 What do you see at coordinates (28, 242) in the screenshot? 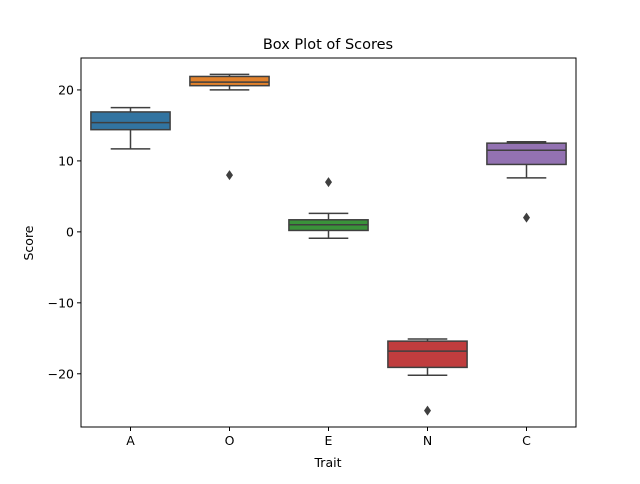
I see `y-axis-label: Score` at bounding box center [28, 242].